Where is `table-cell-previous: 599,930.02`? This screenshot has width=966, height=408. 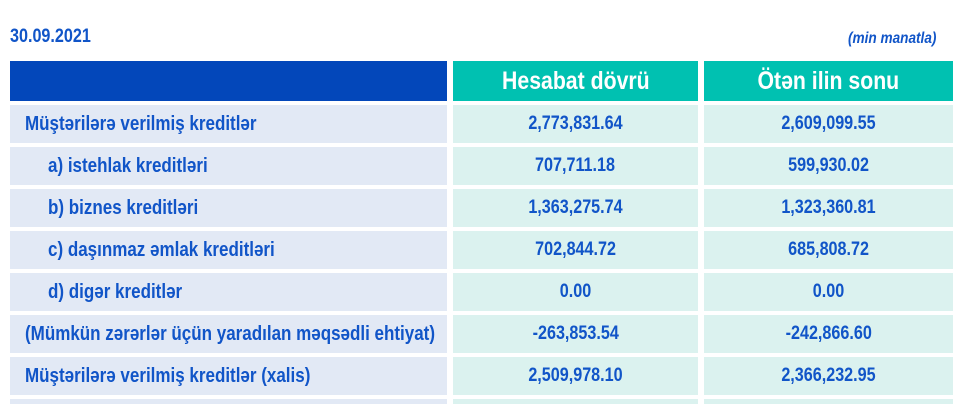 table-cell-previous: 599,930.02 is located at coordinates (828, 166).